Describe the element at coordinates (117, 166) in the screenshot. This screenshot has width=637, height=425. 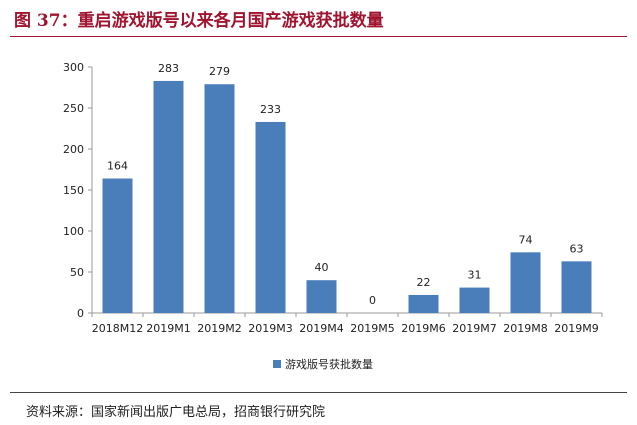
I see `data-label-2018M12: 164` at that location.